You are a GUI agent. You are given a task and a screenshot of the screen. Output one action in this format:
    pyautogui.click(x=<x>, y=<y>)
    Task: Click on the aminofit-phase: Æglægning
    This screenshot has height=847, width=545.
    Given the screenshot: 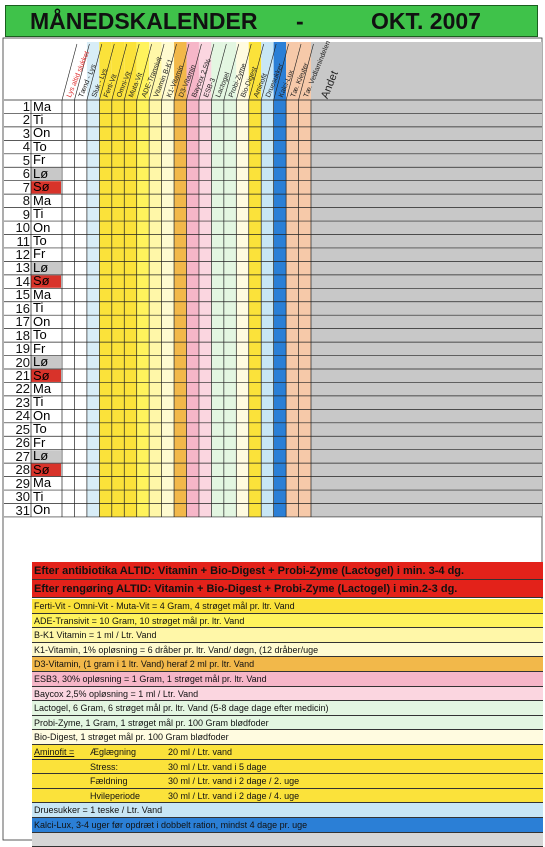 What is the action you would take?
    pyautogui.click(x=113, y=752)
    